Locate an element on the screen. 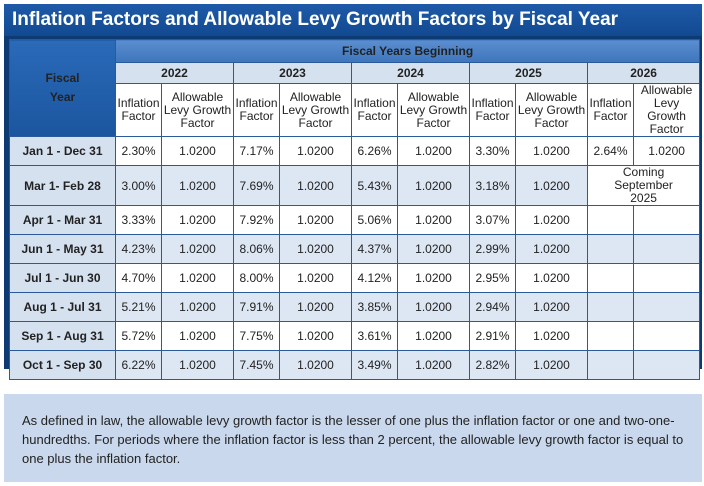  inflation-factor-cell: 4.23% is located at coordinates (138, 249).